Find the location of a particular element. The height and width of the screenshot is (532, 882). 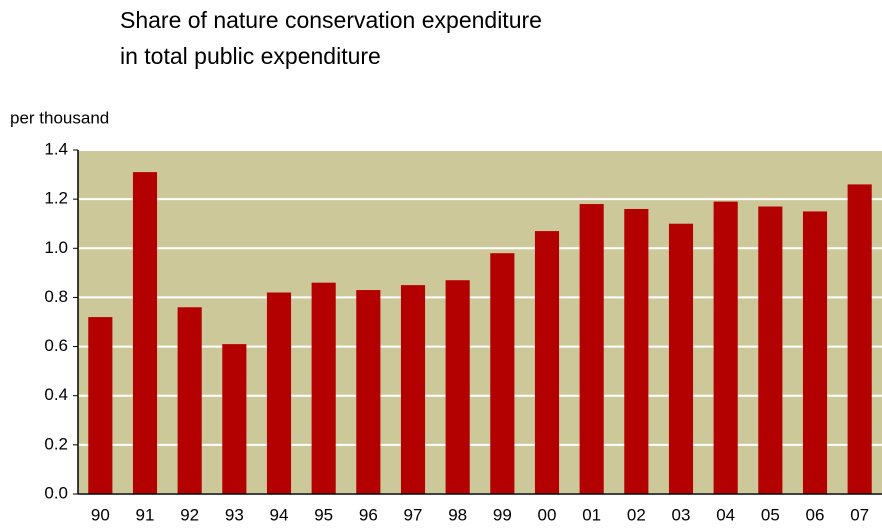

y-tick-label: 1.0 is located at coordinates (56, 247).